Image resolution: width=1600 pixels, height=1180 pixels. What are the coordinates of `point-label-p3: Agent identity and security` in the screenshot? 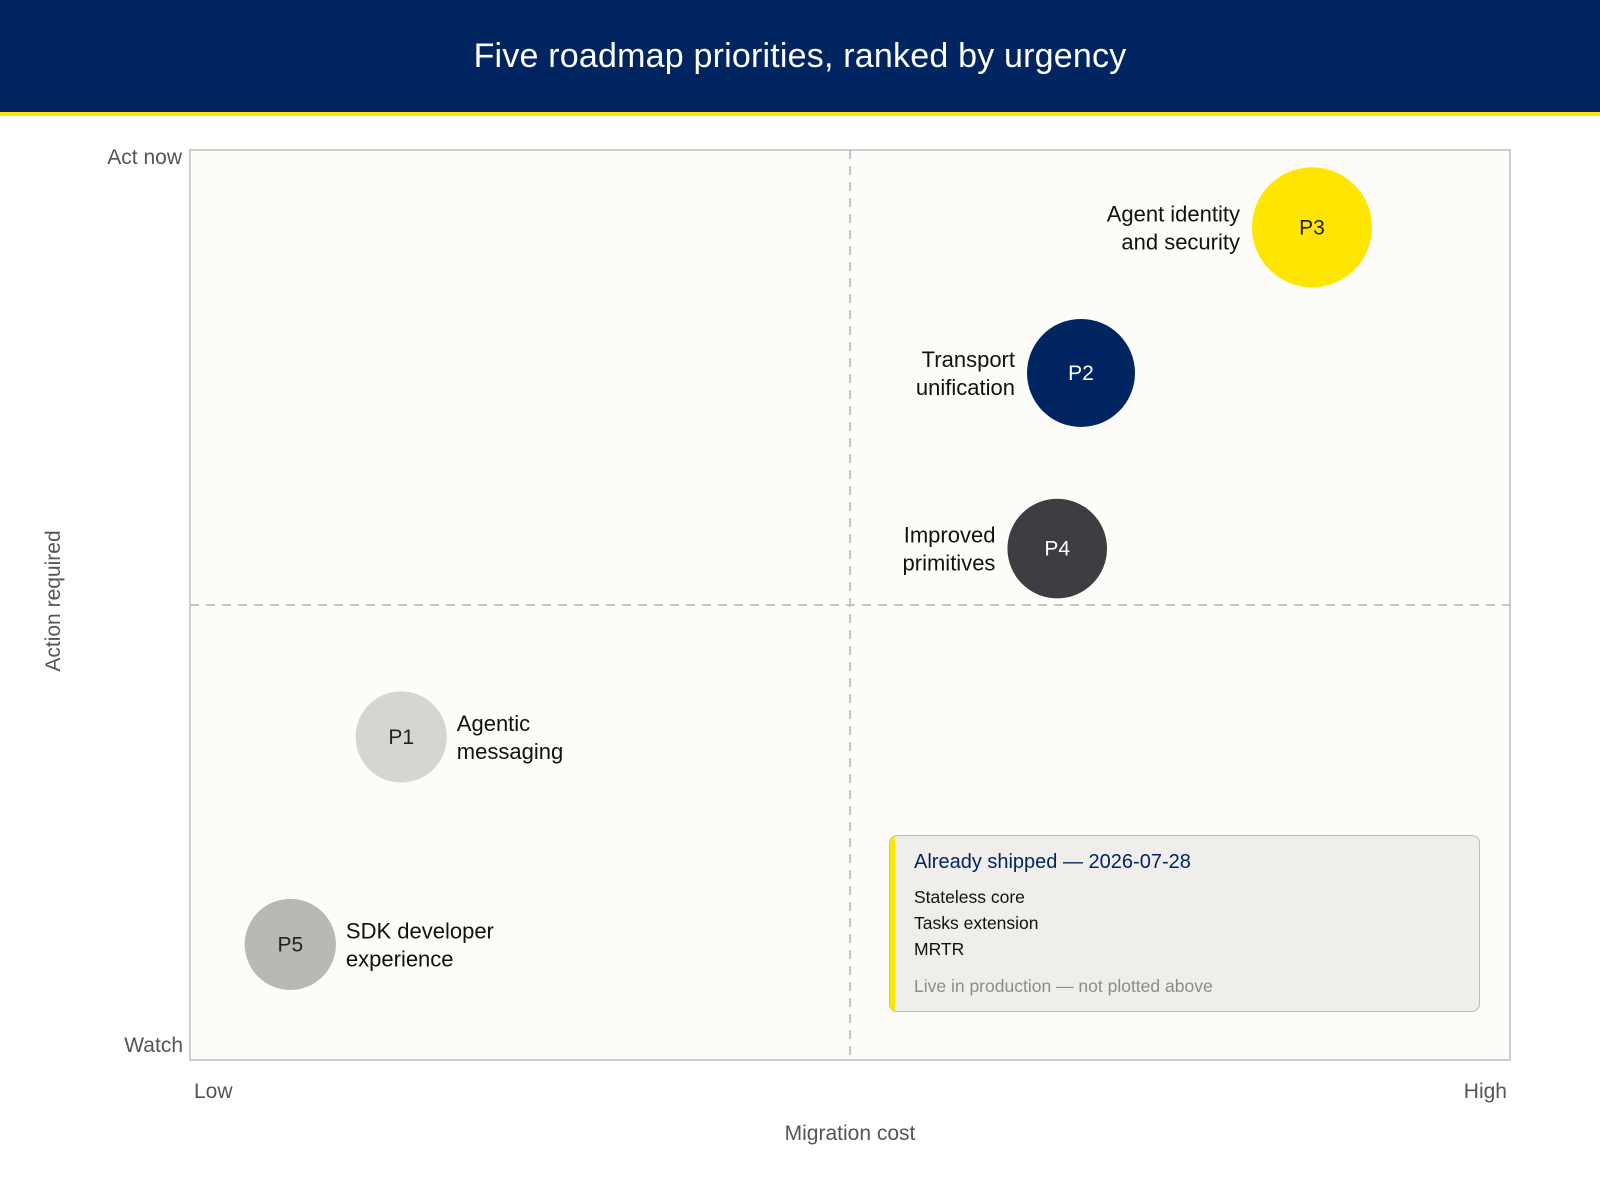 It's located at (1173, 227).